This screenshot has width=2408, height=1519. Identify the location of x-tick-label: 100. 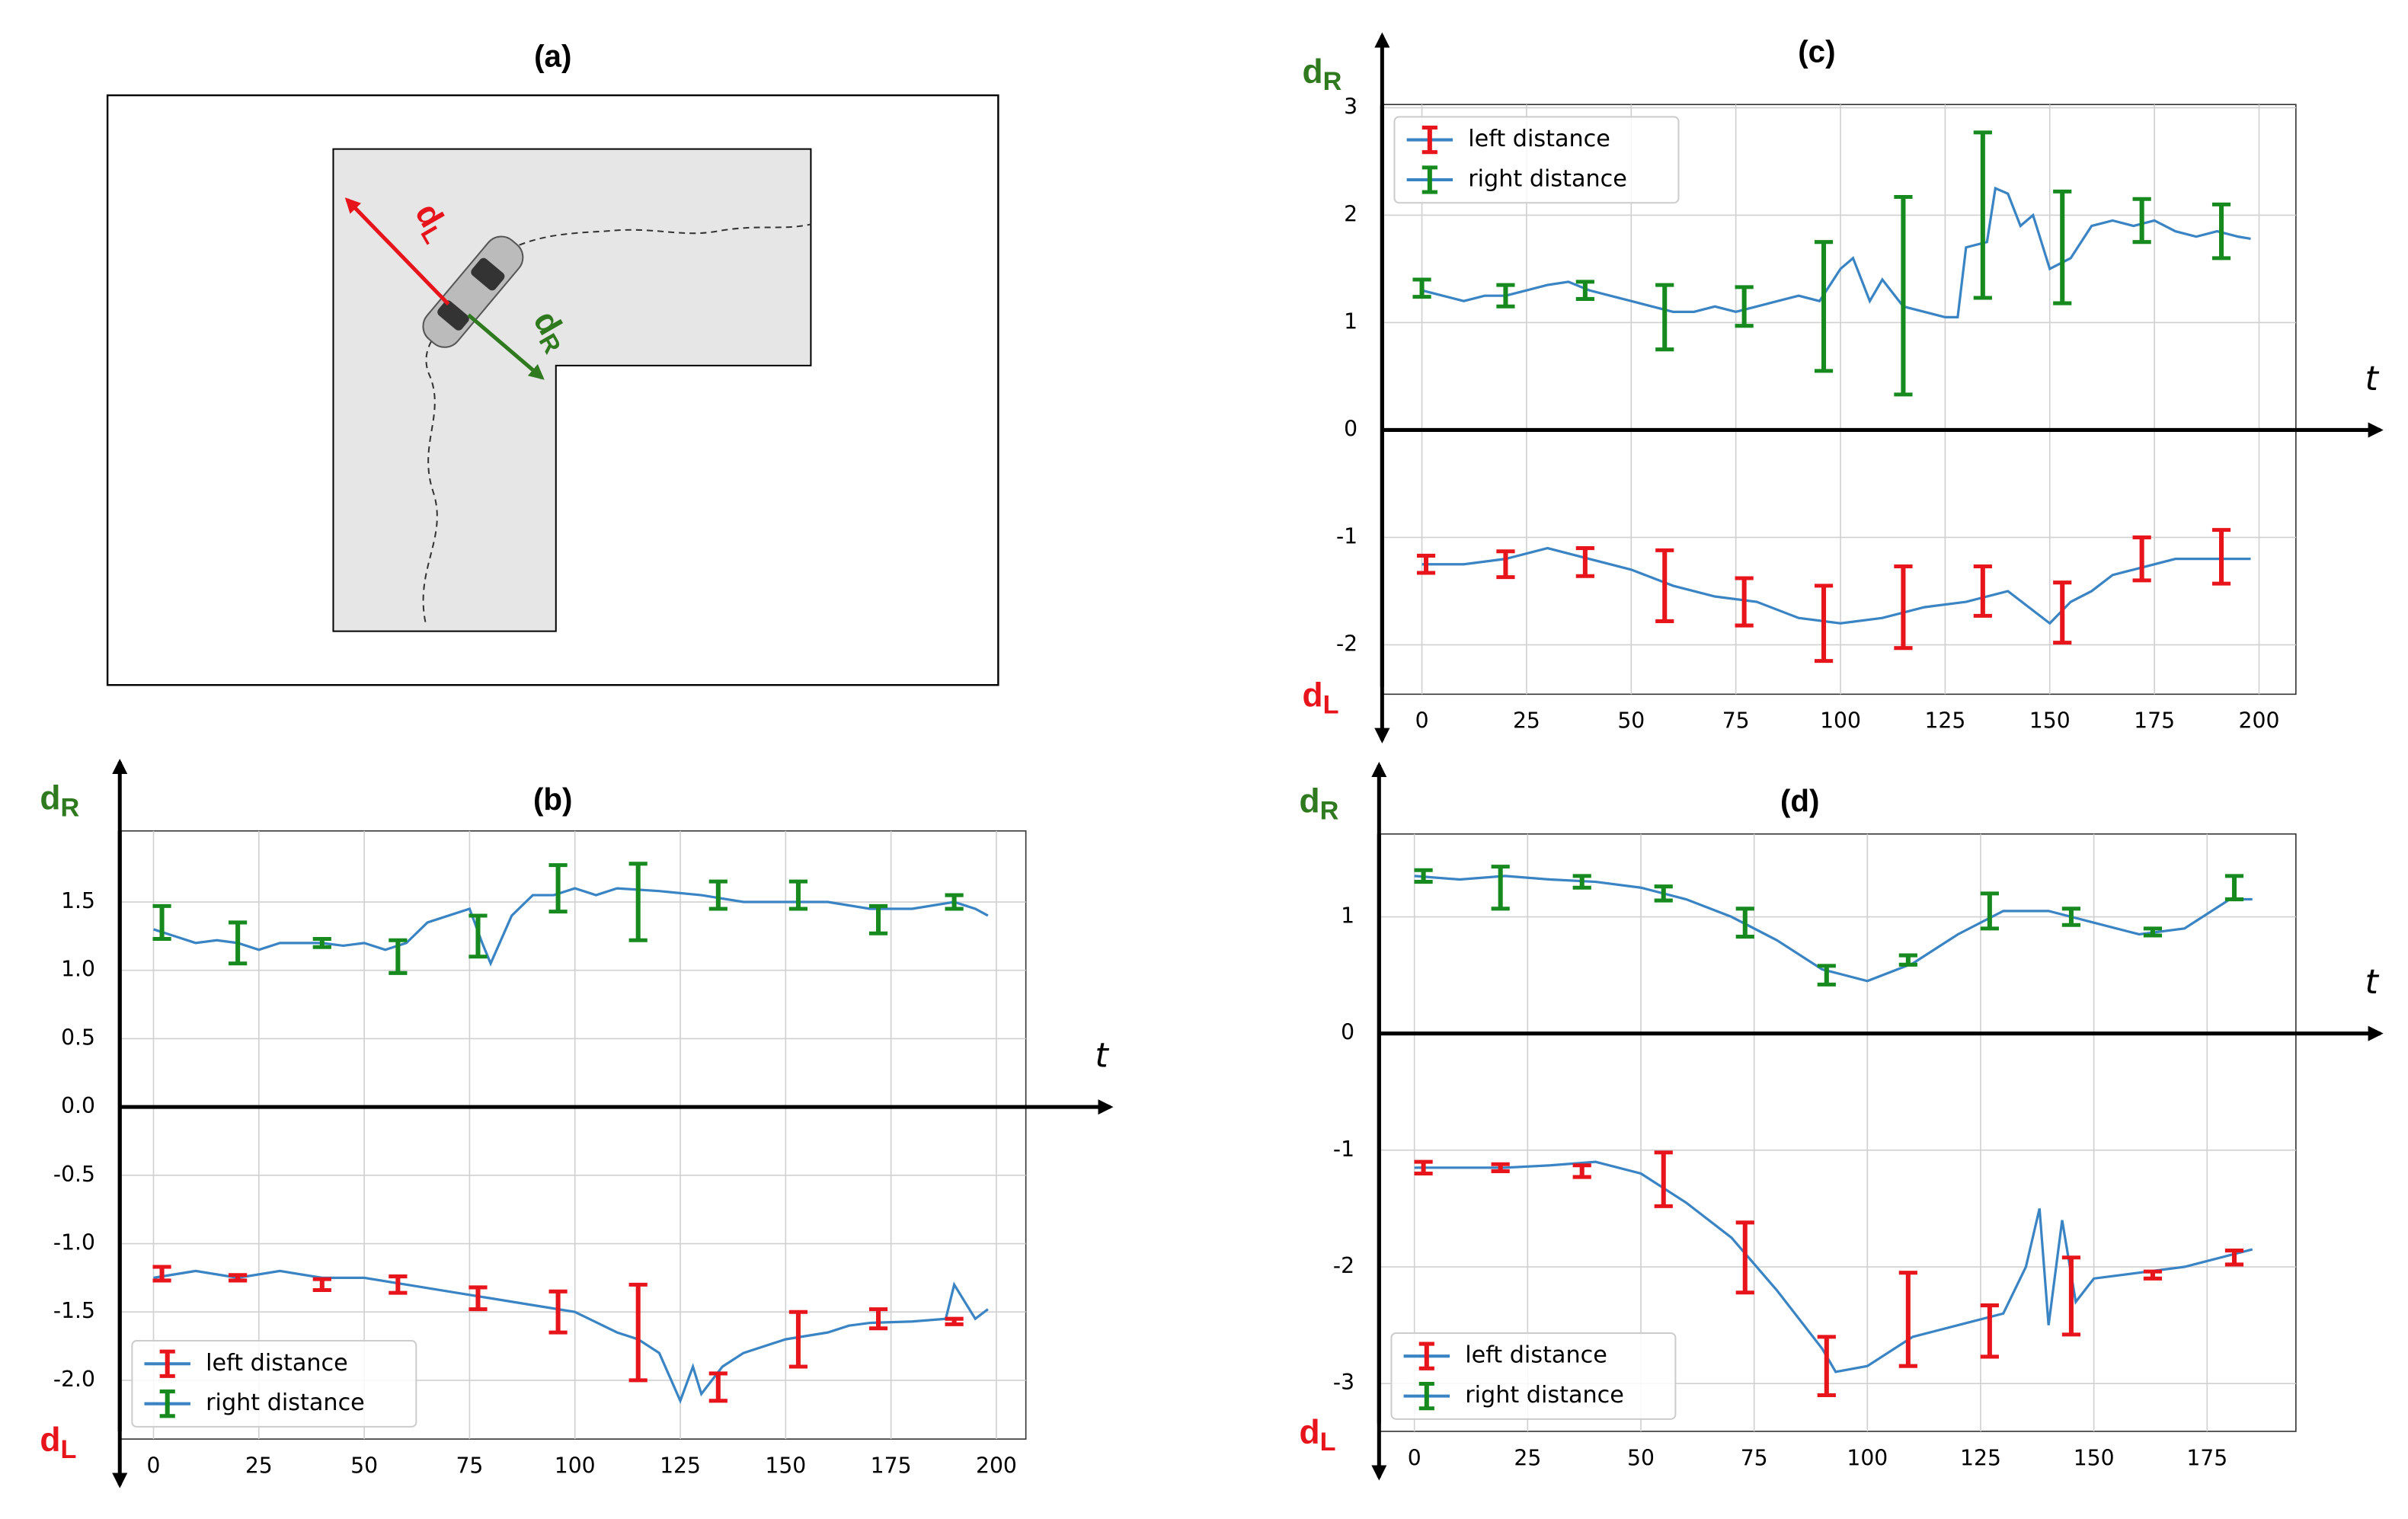
(1867, 1458).